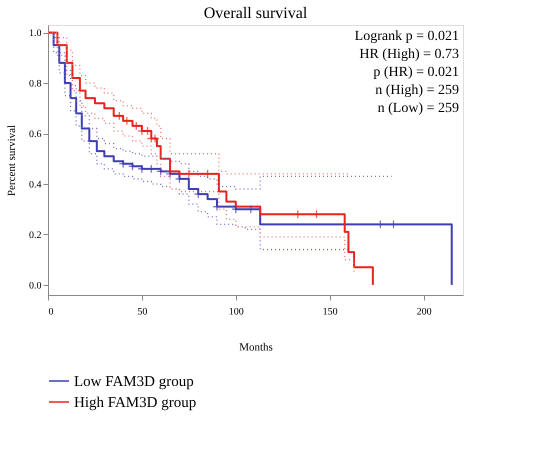 This screenshot has height=470, width=543. What do you see at coordinates (51, 312) in the screenshot?
I see `x-tick-label: 0` at bounding box center [51, 312].